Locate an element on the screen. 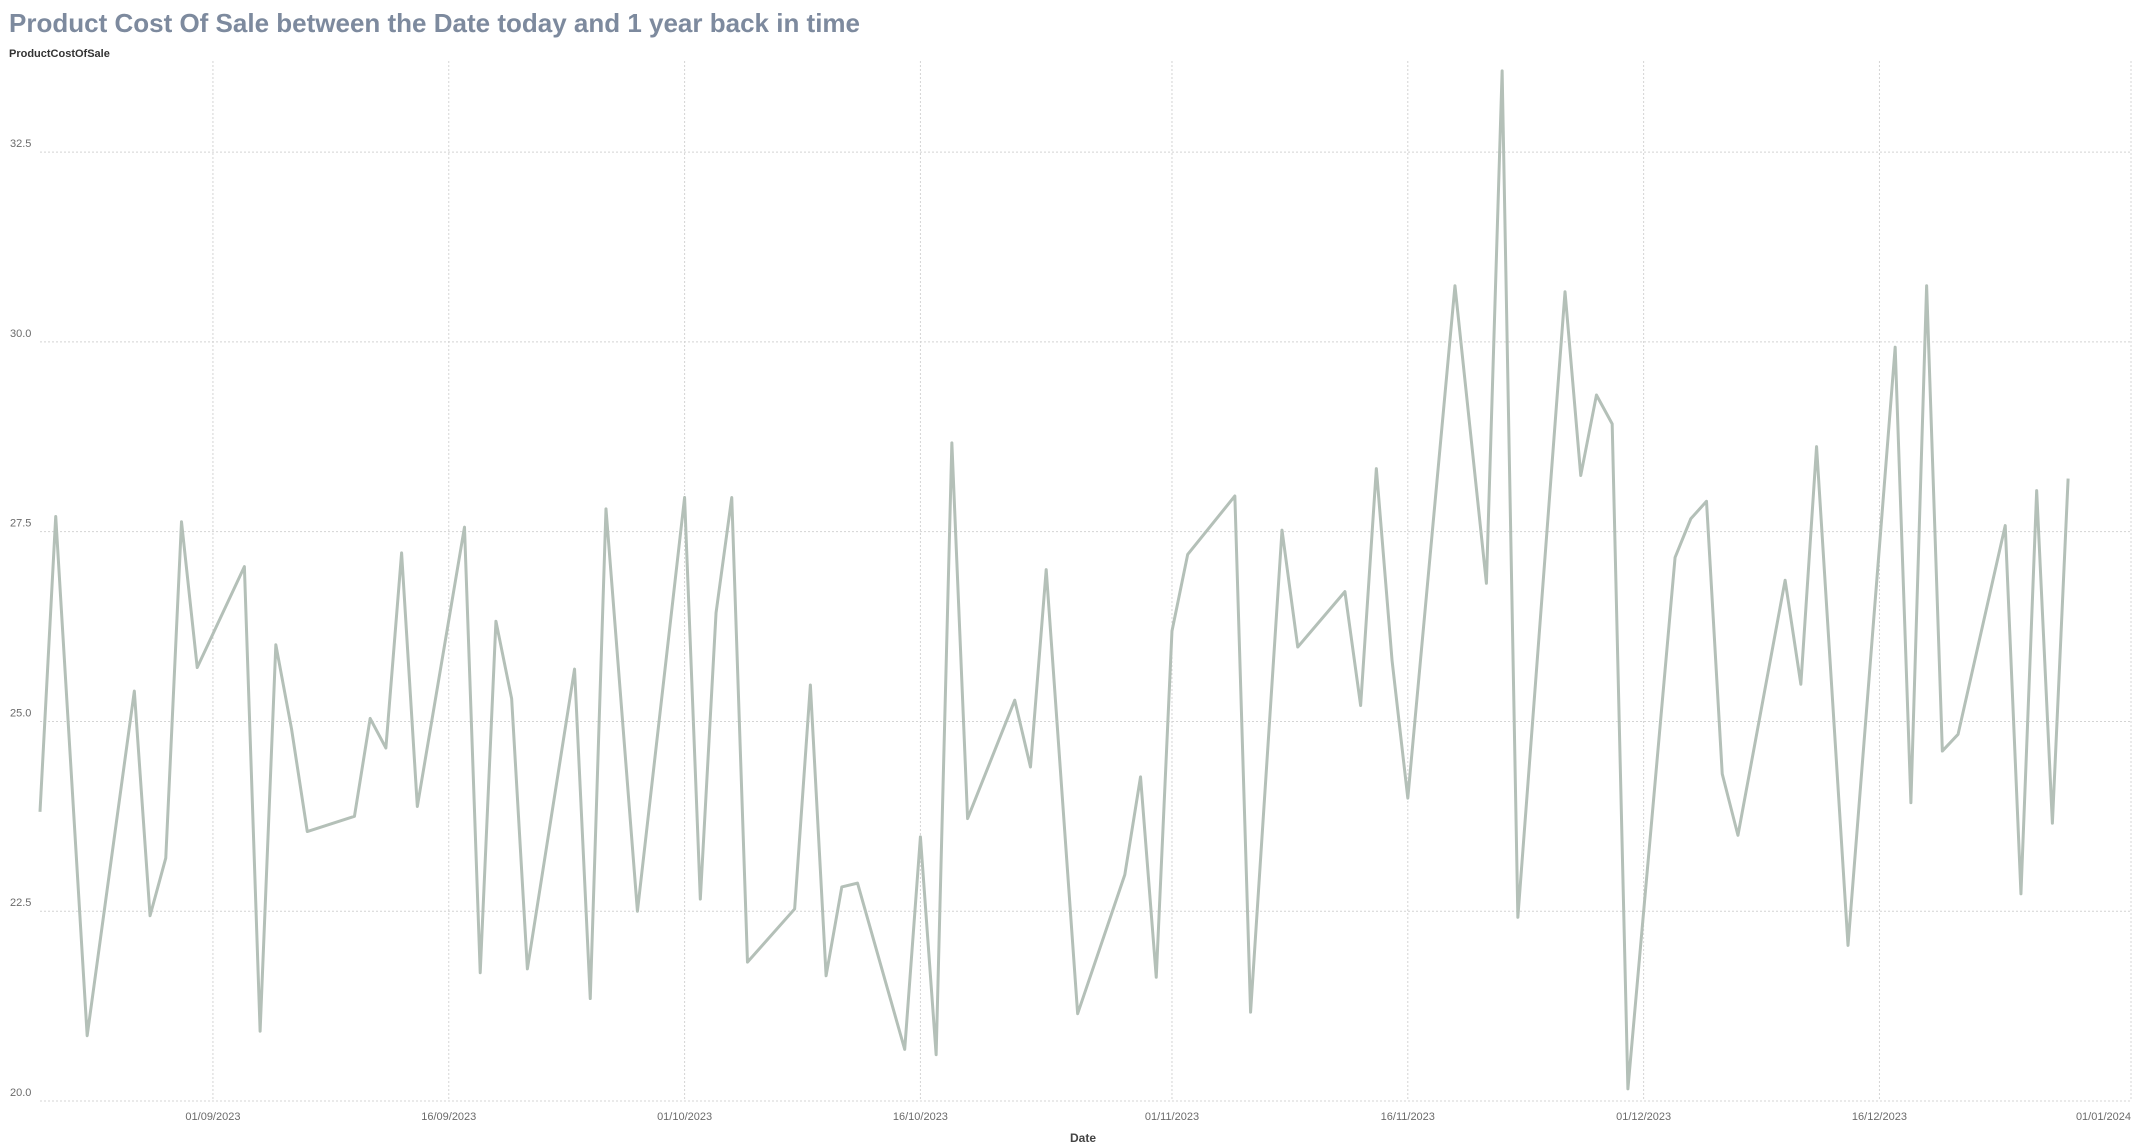 This screenshot has height=1148, width=2136. y-tick-label: 20.0 is located at coordinates (20, 1093).